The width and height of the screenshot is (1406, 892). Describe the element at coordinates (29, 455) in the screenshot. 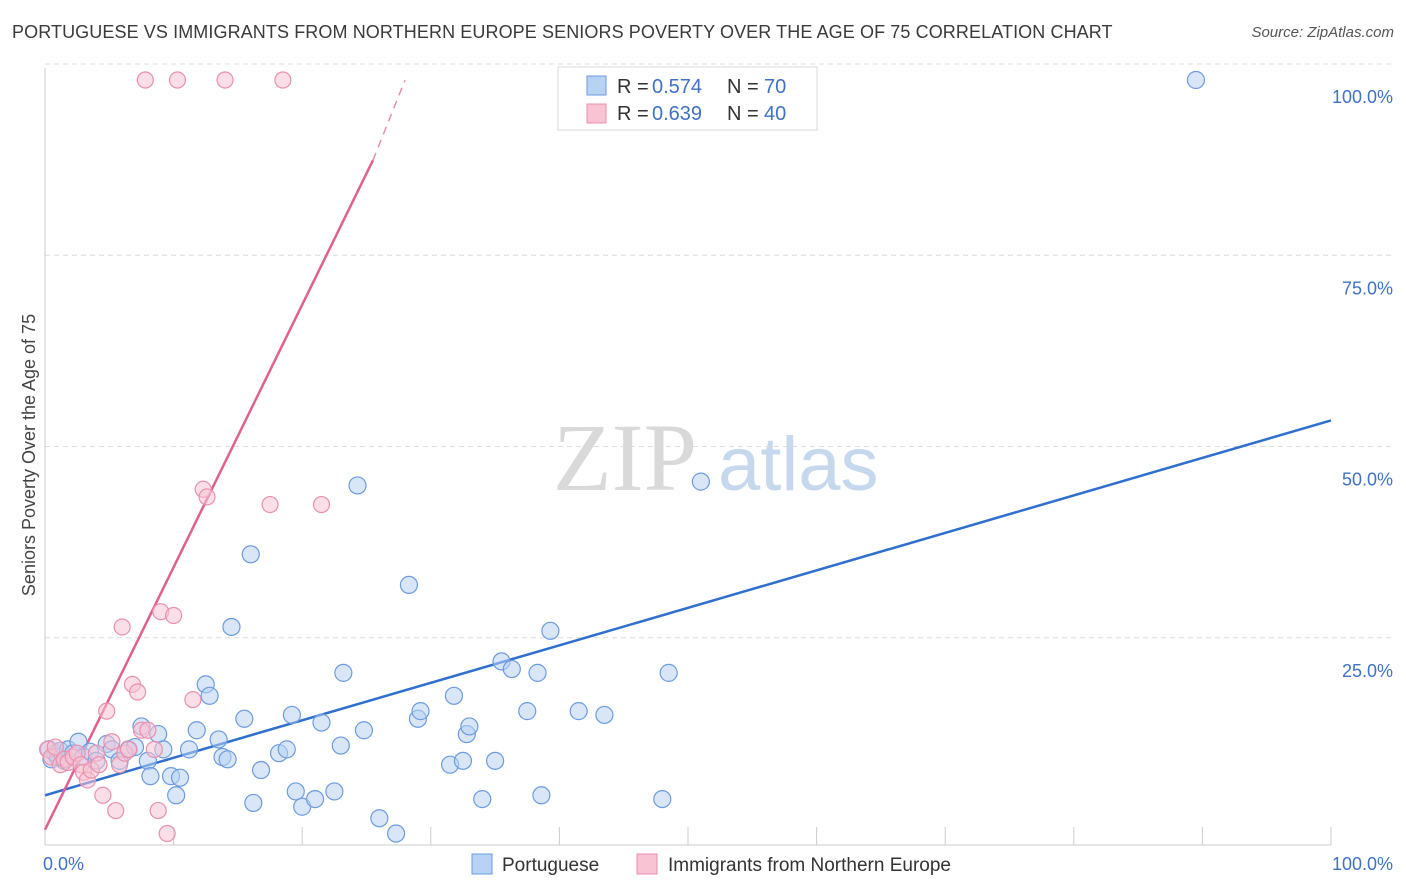

I see `y-axis-label: Seniors Poverty Over the Age of 75` at that location.